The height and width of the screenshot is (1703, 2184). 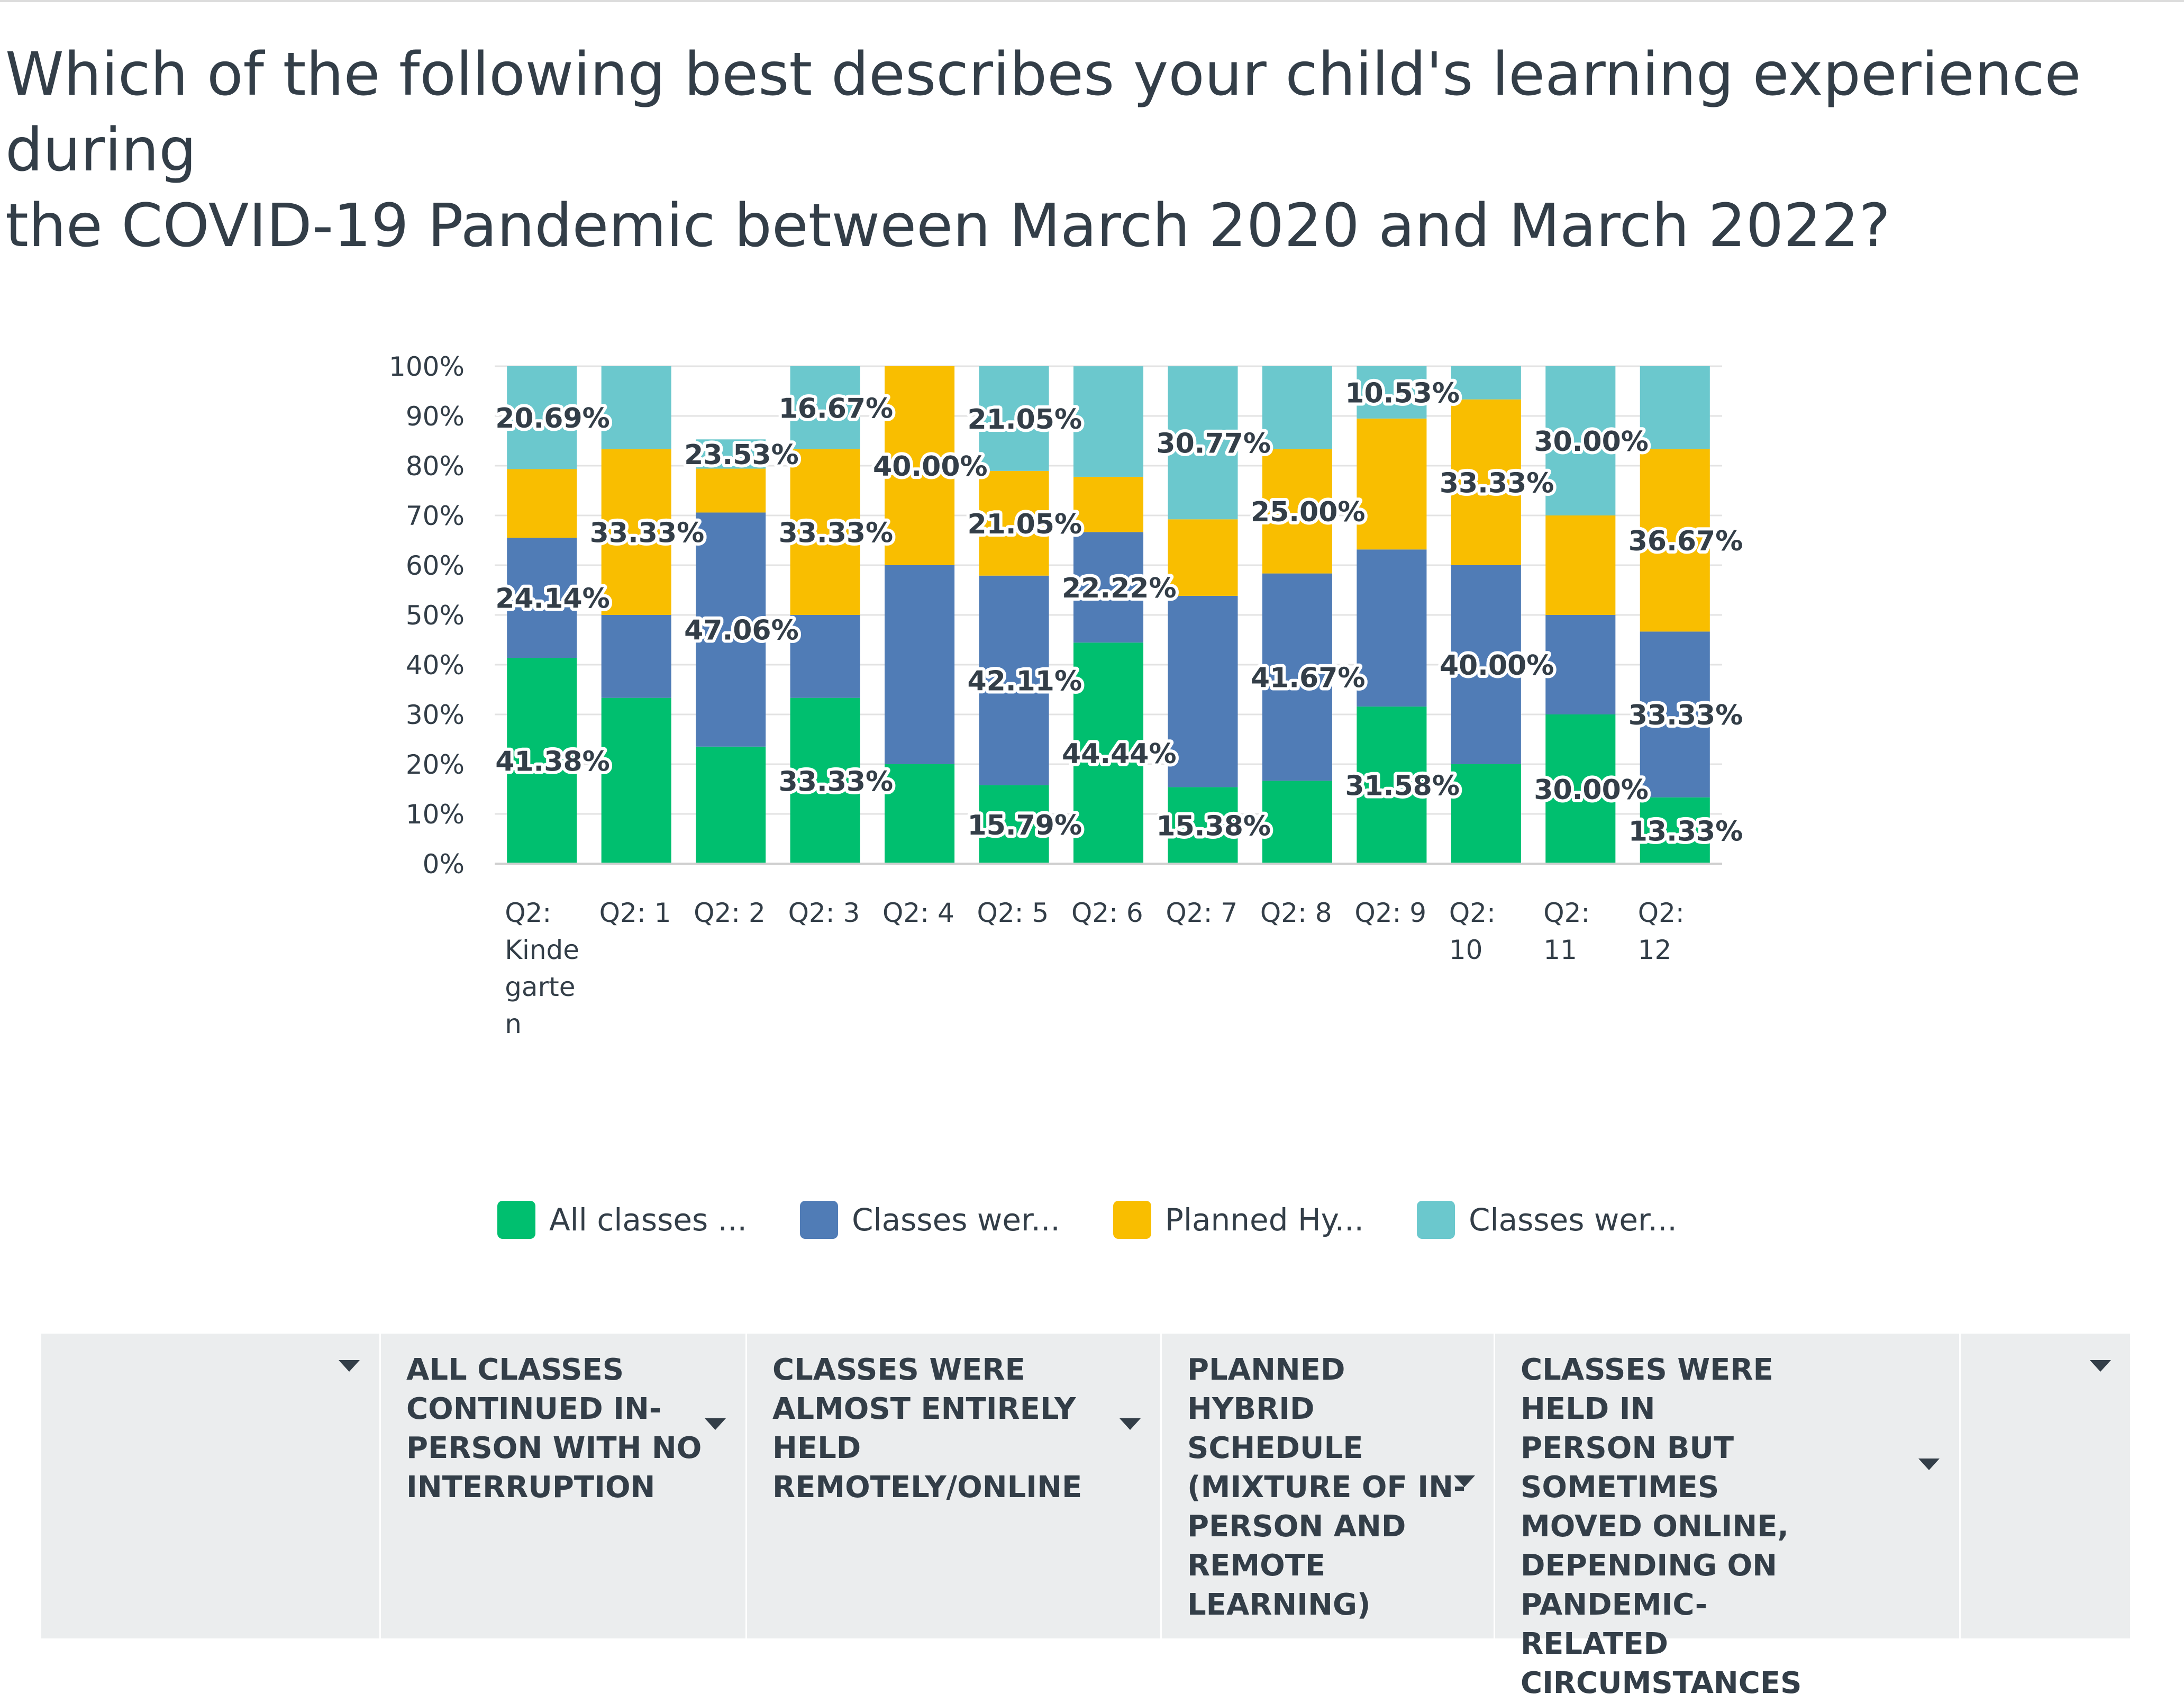 What do you see at coordinates (435, 565) in the screenshot?
I see `y-tick-label: 60%` at bounding box center [435, 565].